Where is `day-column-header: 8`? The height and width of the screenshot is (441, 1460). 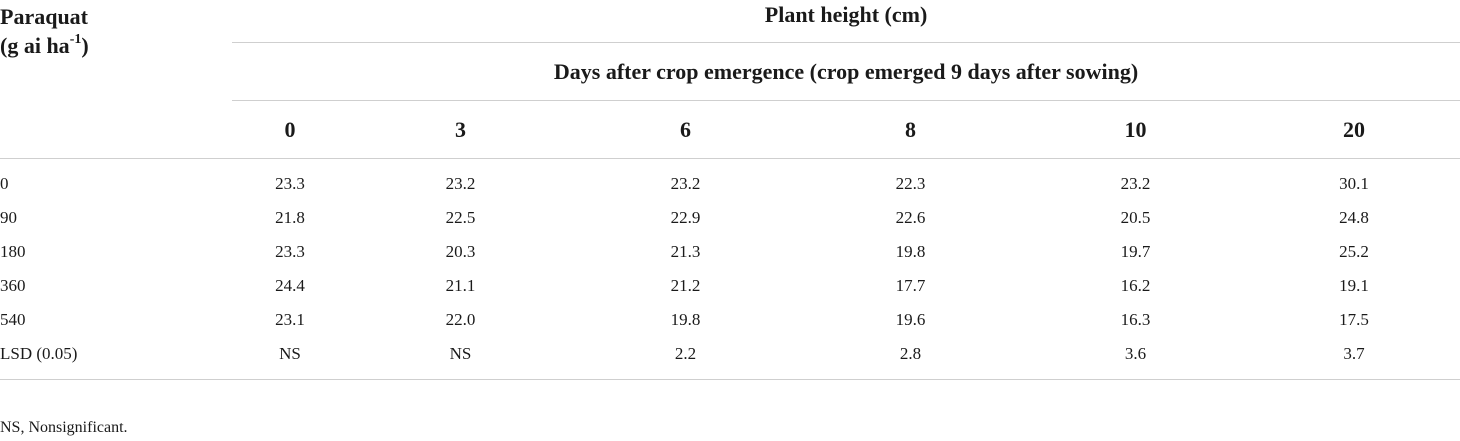 day-column-header: 8 is located at coordinates (910, 129).